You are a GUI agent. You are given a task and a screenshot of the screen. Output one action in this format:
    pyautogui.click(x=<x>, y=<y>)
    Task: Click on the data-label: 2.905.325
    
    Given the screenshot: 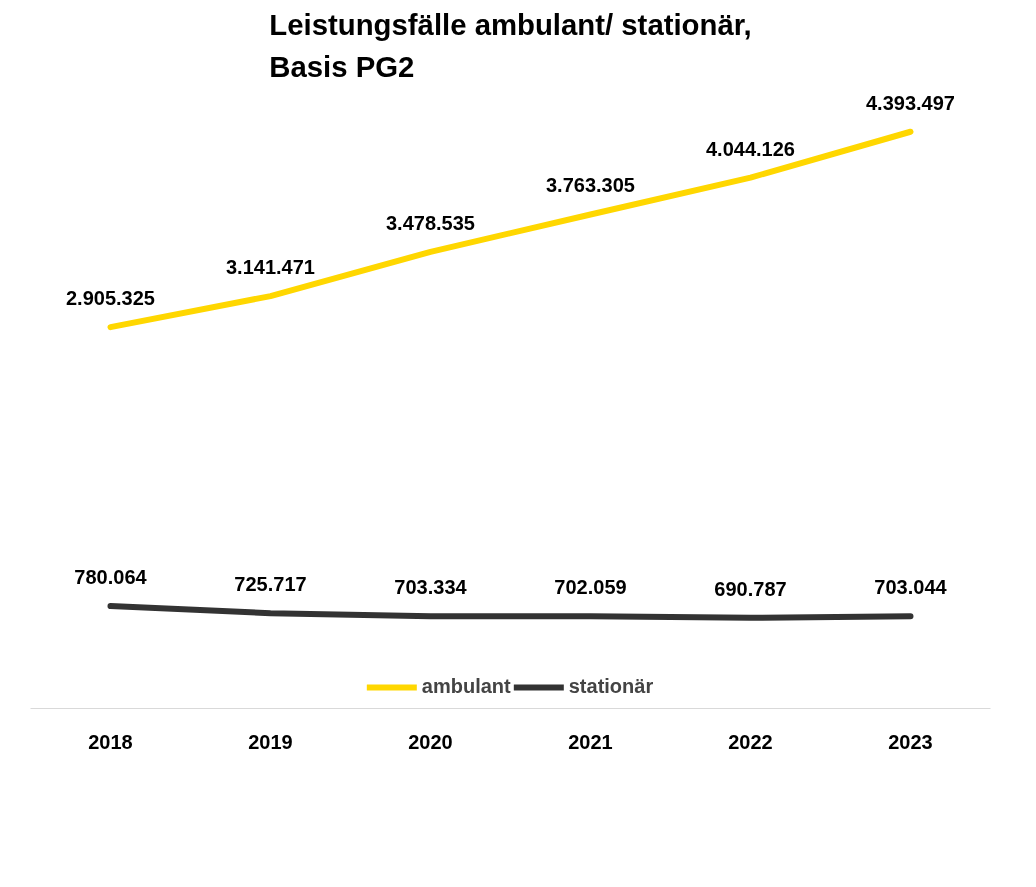 What is the action you would take?
    pyautogui.click(x=110, y=298)
    